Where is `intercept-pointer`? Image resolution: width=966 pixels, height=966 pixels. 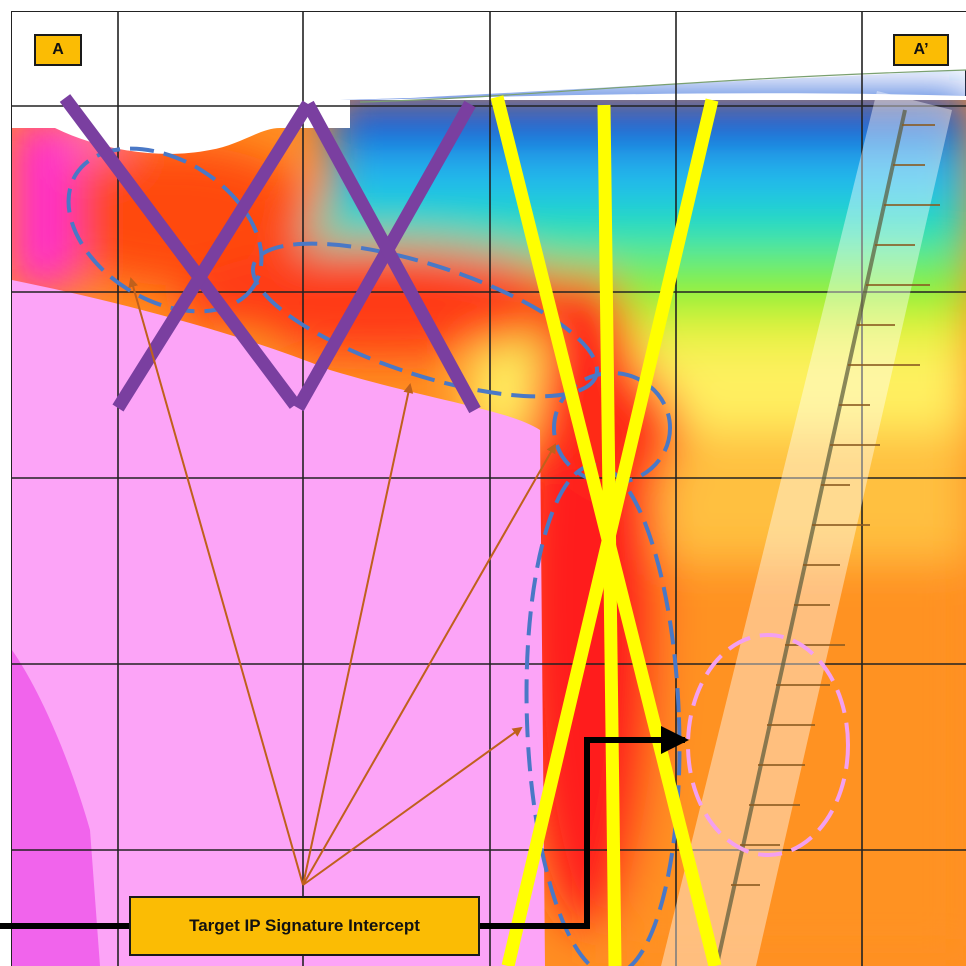
intercept-pointer is located at coordinates (344, 827).